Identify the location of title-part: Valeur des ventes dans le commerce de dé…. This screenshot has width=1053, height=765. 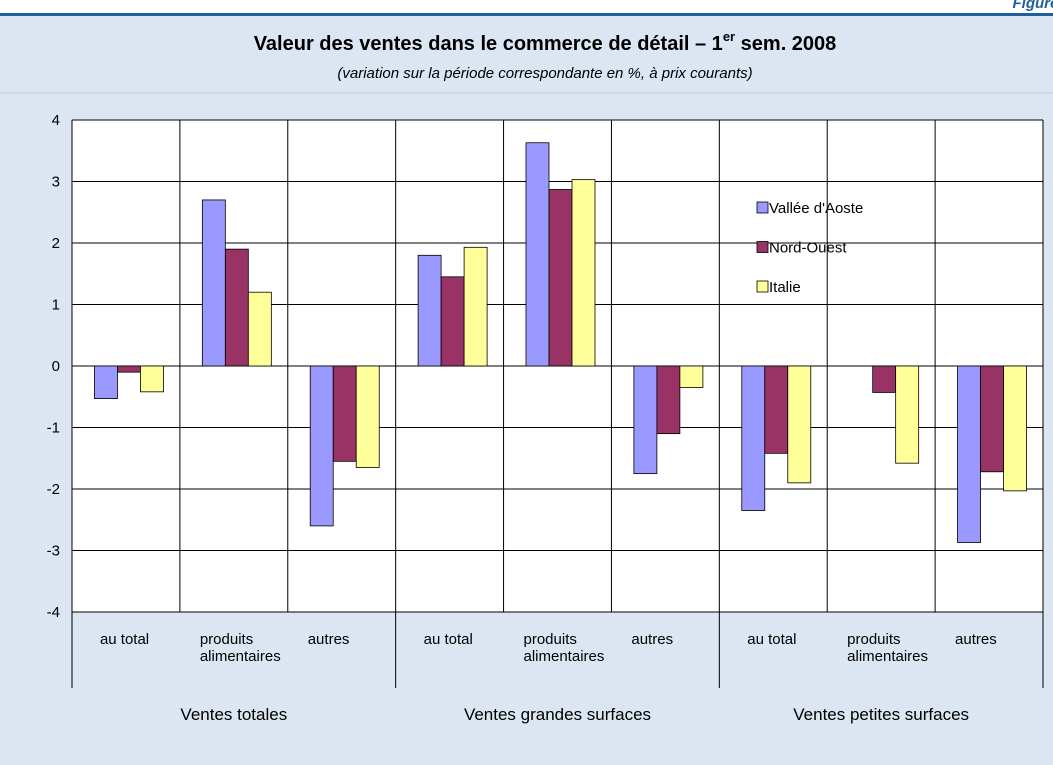
(488, 44).